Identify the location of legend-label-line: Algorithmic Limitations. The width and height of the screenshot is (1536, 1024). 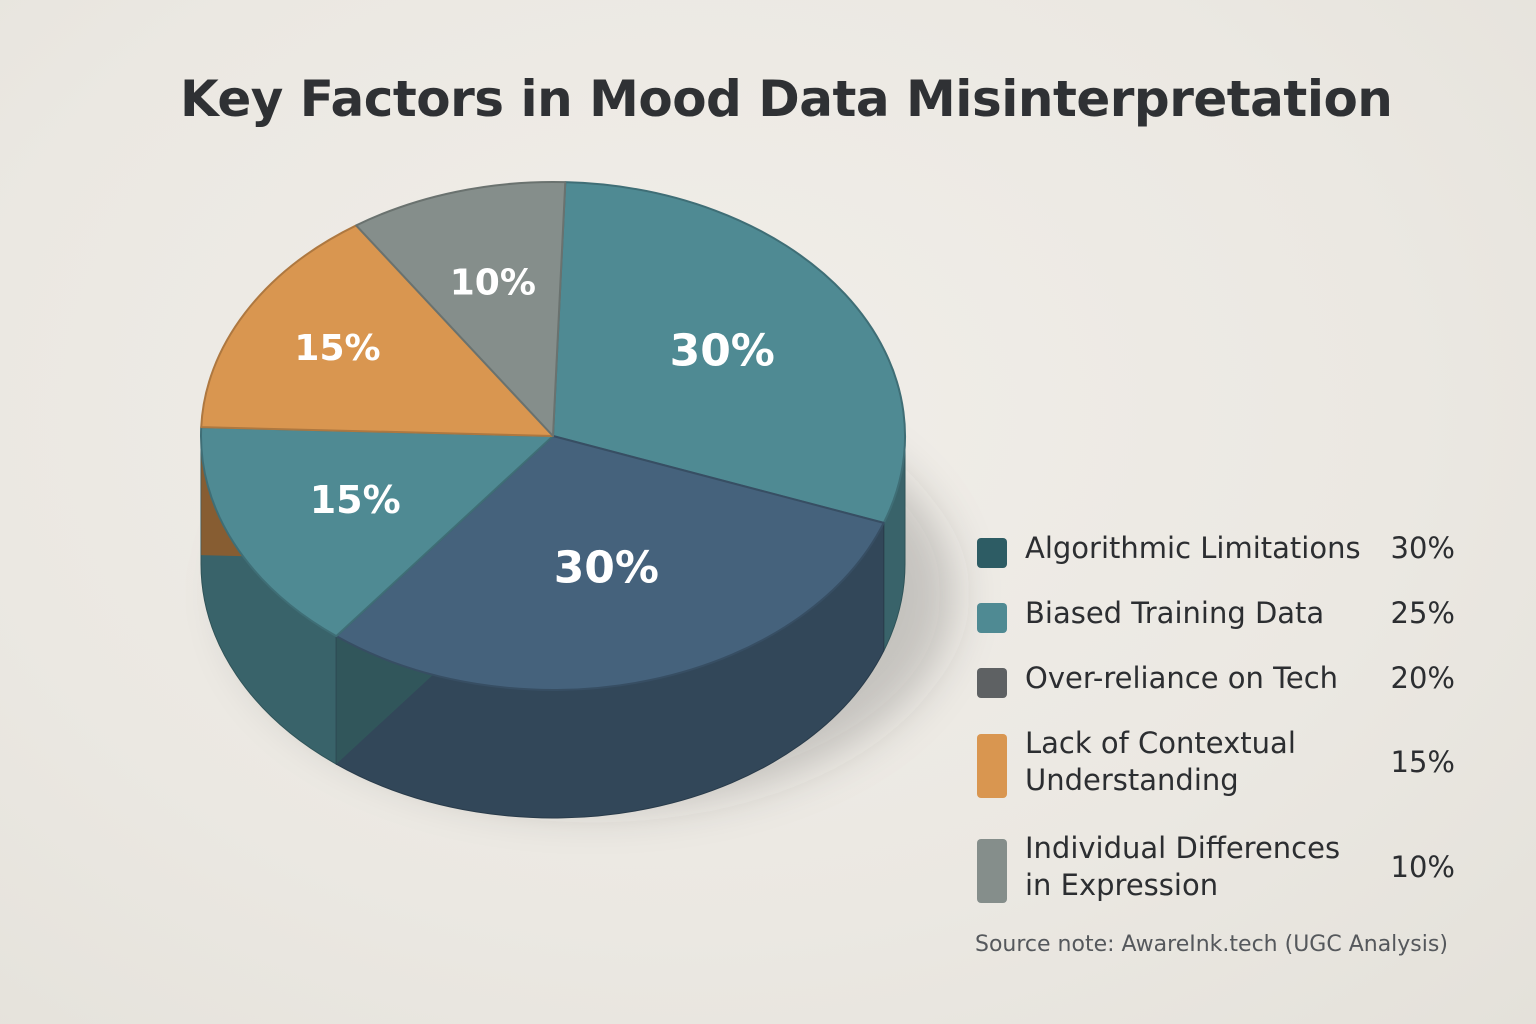
(1193, 548).